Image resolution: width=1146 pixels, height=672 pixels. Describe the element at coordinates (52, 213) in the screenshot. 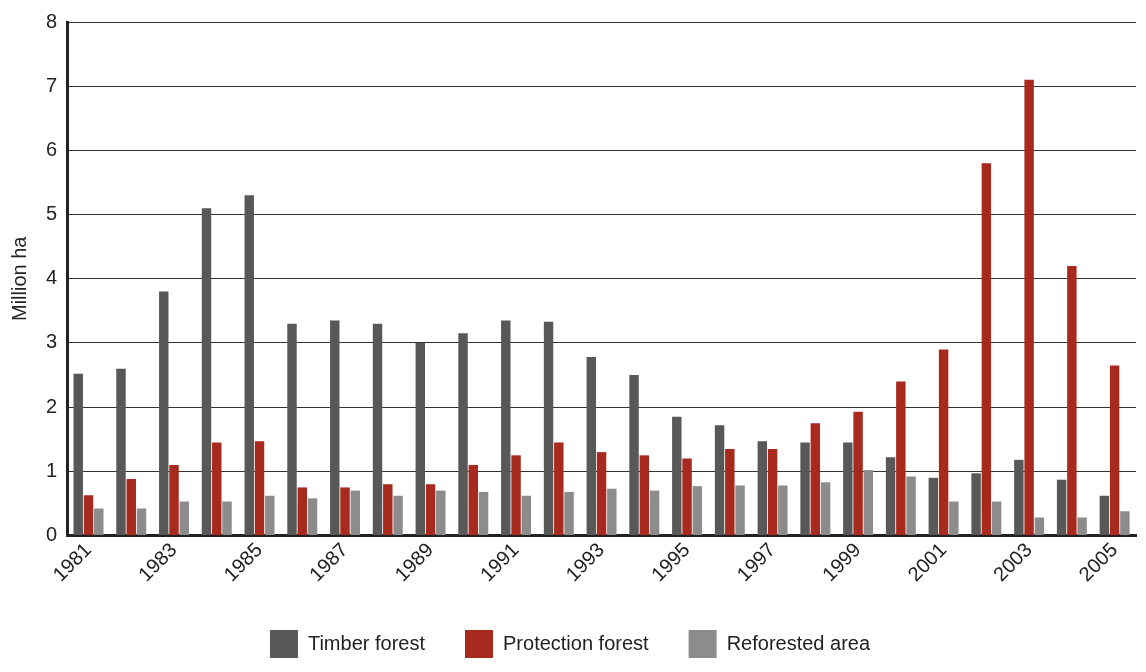

I see `y-tick-label: 5` at that location.